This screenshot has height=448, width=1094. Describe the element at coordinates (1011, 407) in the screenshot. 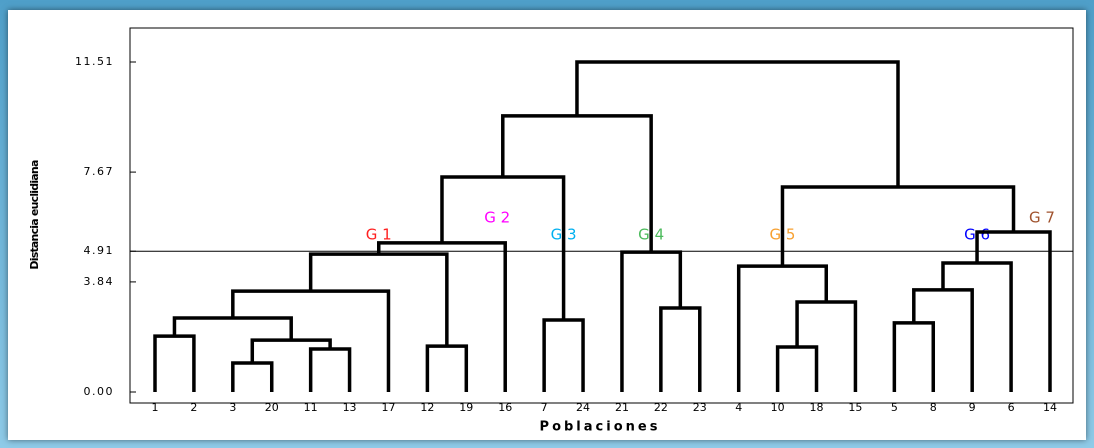

I see `x-tick-label: 6` at that location.